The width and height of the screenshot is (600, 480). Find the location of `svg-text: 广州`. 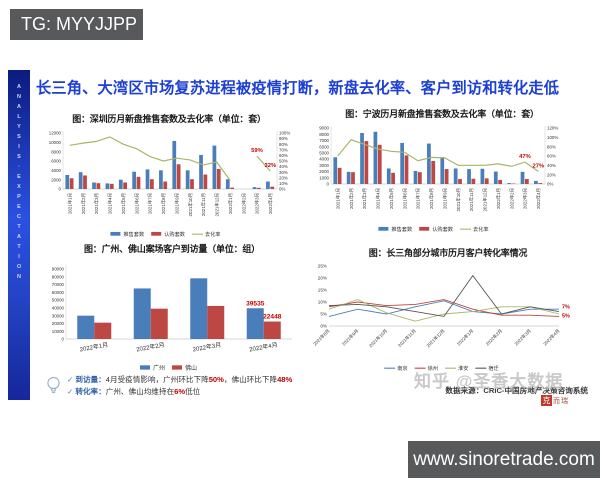

svg-text: 广州 is located at coordinates (159, 368).